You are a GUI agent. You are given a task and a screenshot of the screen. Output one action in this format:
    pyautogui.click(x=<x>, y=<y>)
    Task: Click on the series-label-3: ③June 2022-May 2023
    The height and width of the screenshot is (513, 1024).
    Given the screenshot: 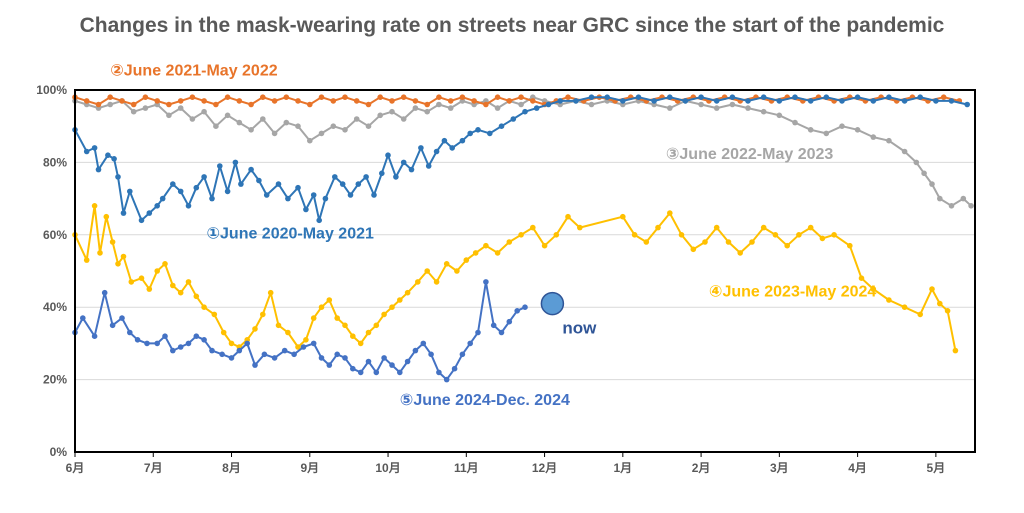 What is the action you would take?
    pyautogui.click(x=750, y=154)
    